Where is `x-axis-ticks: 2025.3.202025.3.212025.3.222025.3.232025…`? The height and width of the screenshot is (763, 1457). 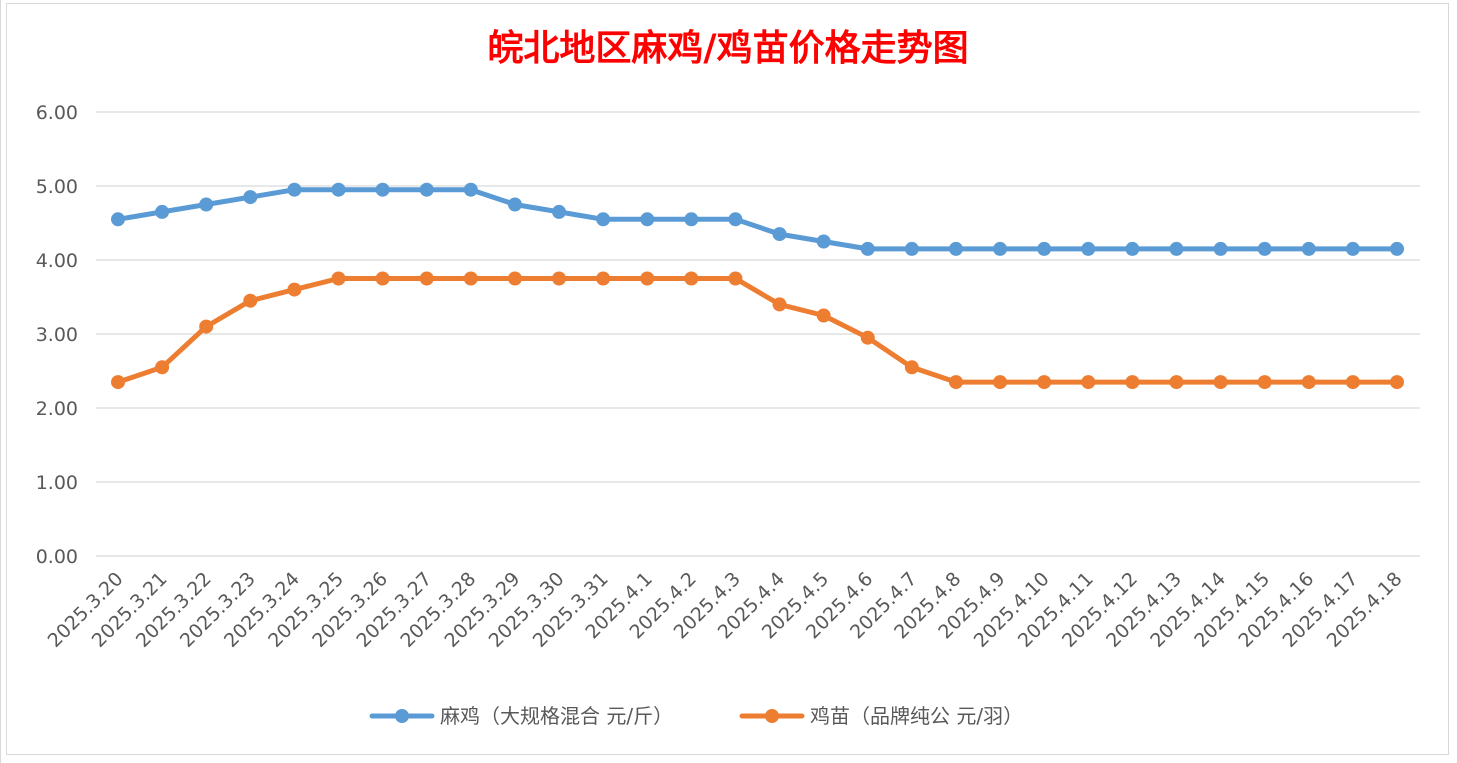
x-axis-ticks: 2025.3.202025.3.212025.3.222025.3.232025… is located at coordinates (725, 610).